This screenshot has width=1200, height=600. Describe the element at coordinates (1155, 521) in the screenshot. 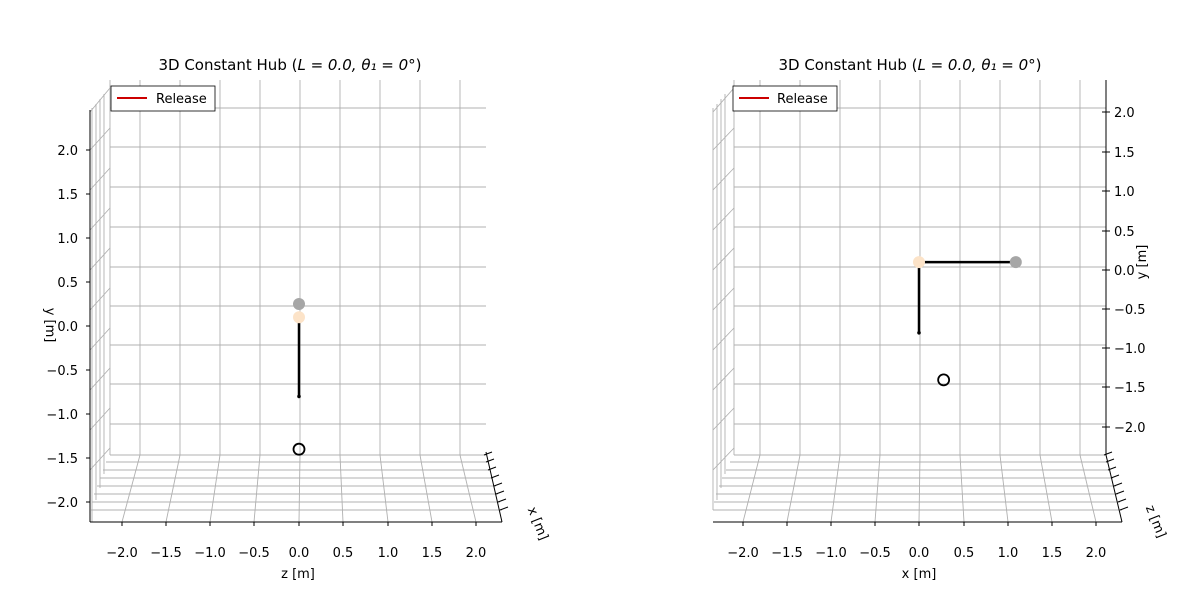

I see `depth-axis-label: z [m]` at that location.